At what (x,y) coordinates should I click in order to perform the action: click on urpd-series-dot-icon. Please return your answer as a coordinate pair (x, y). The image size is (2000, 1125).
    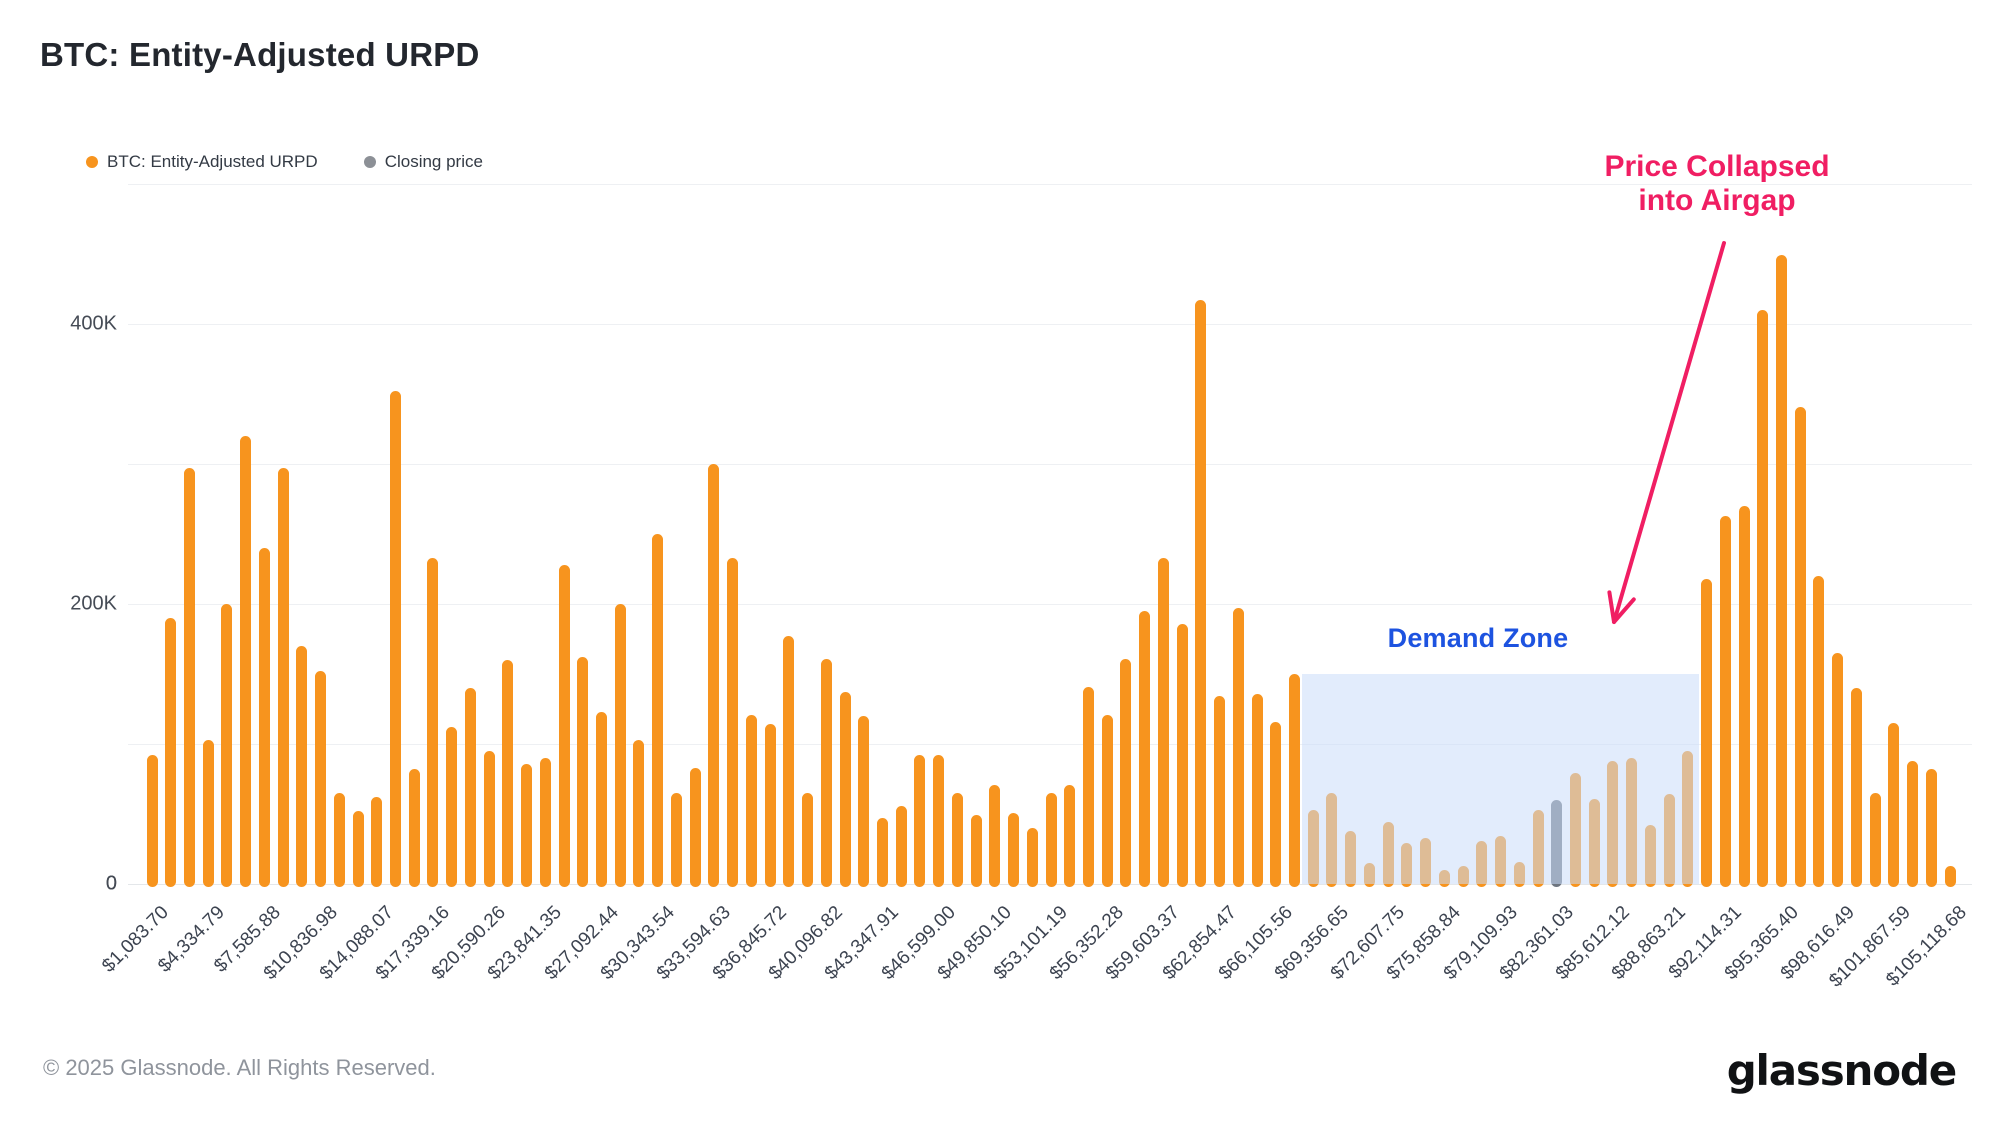
    Looking at the image, I should click on (92, 162).